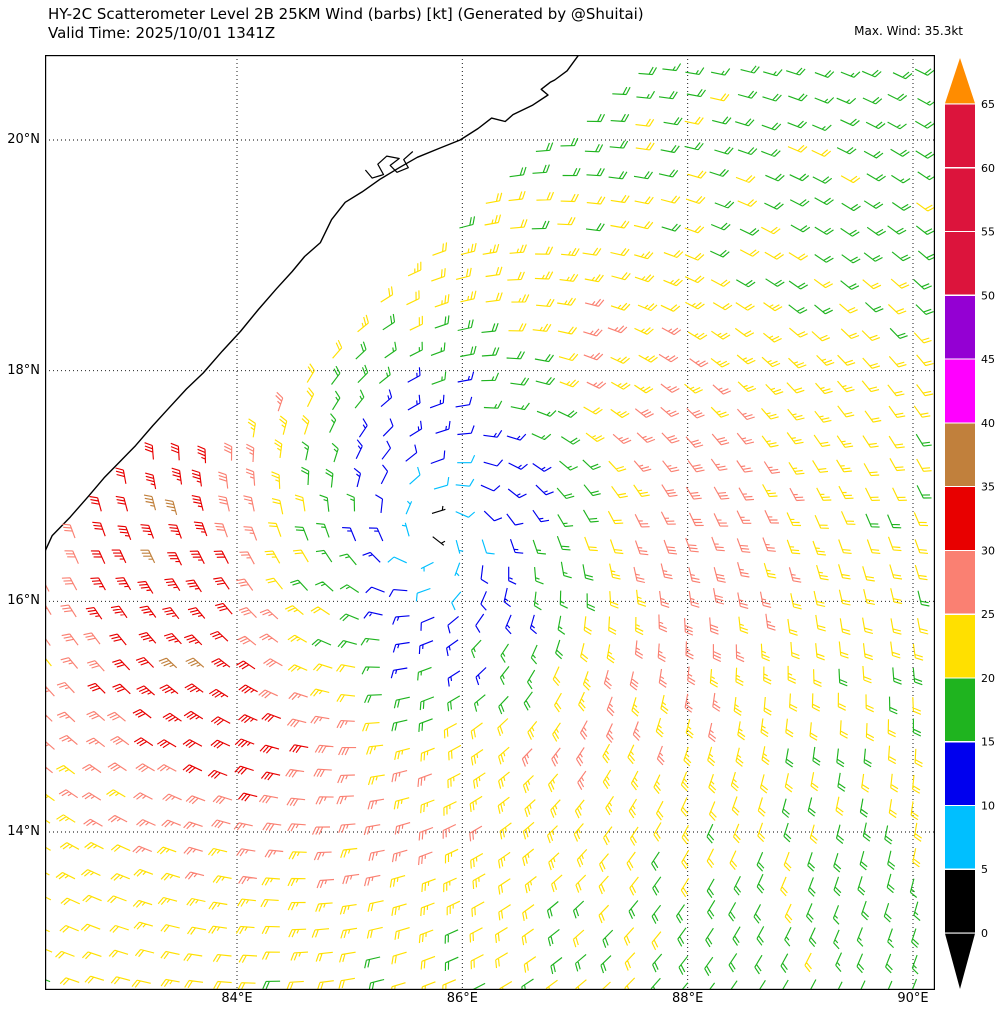 Image resolution: width=1007 pixels, height=1011 pixels. Describe the element at coordinates (960, 81) in the screenshot. I see `colorbar-over-arrow` at that location.